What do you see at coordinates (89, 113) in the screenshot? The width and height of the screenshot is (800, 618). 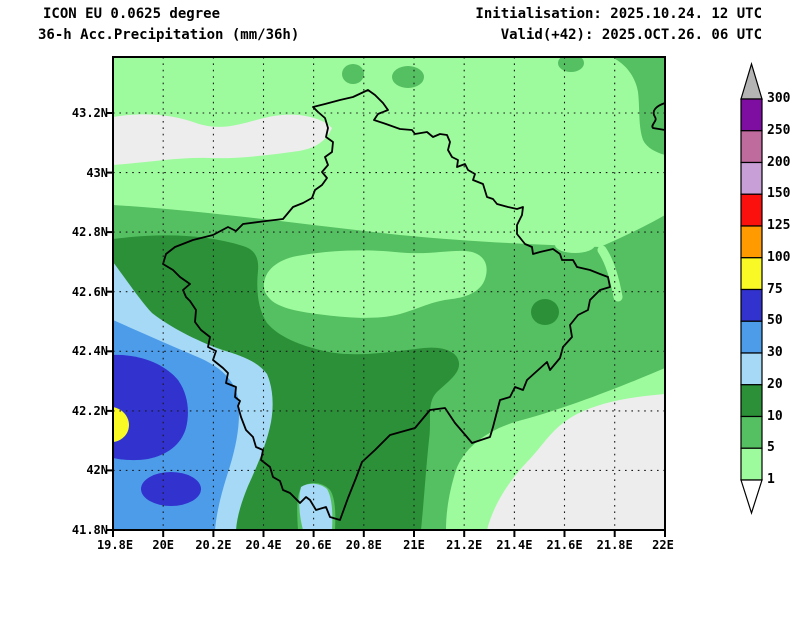 I see `y-label-43.2N: 43.2N` at bounding box center [89, 113].